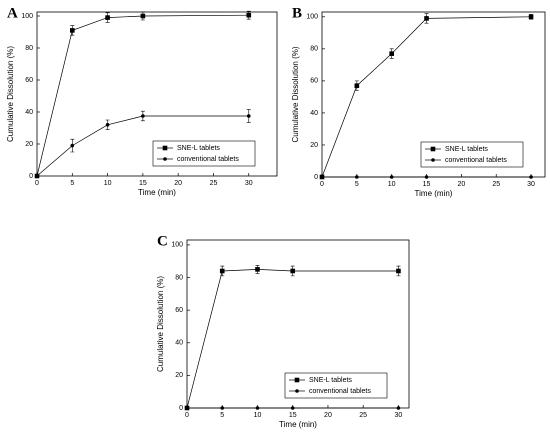 The height and width of the screenshot is (437, 550). I want to click on panel-label: B, so click(297, 13).